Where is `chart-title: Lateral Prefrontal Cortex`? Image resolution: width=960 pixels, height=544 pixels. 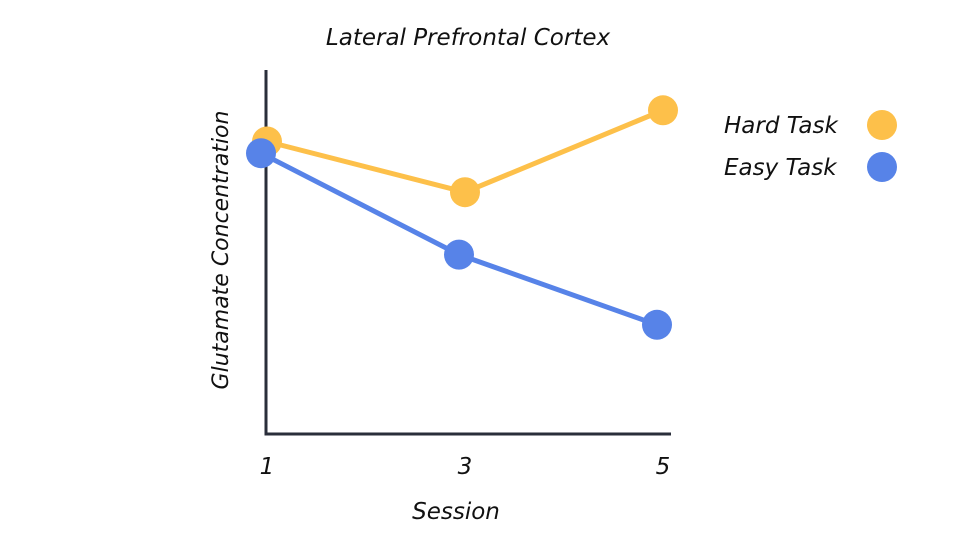 chart-title: Lateral Prefrontal Cortex is located at coordinates (468, 38).